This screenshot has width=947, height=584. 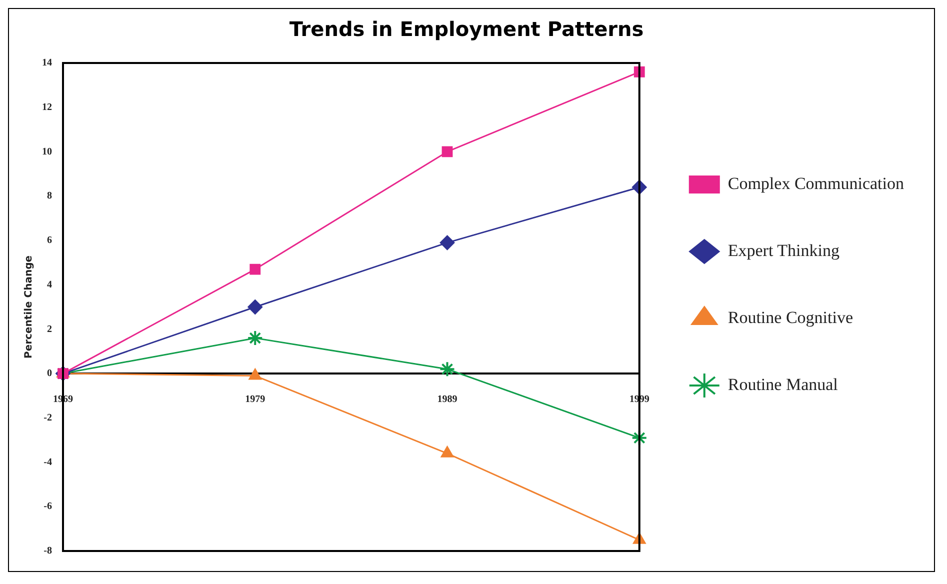 I want to click on y-tick-label: -8, so click(x=48, y=551).